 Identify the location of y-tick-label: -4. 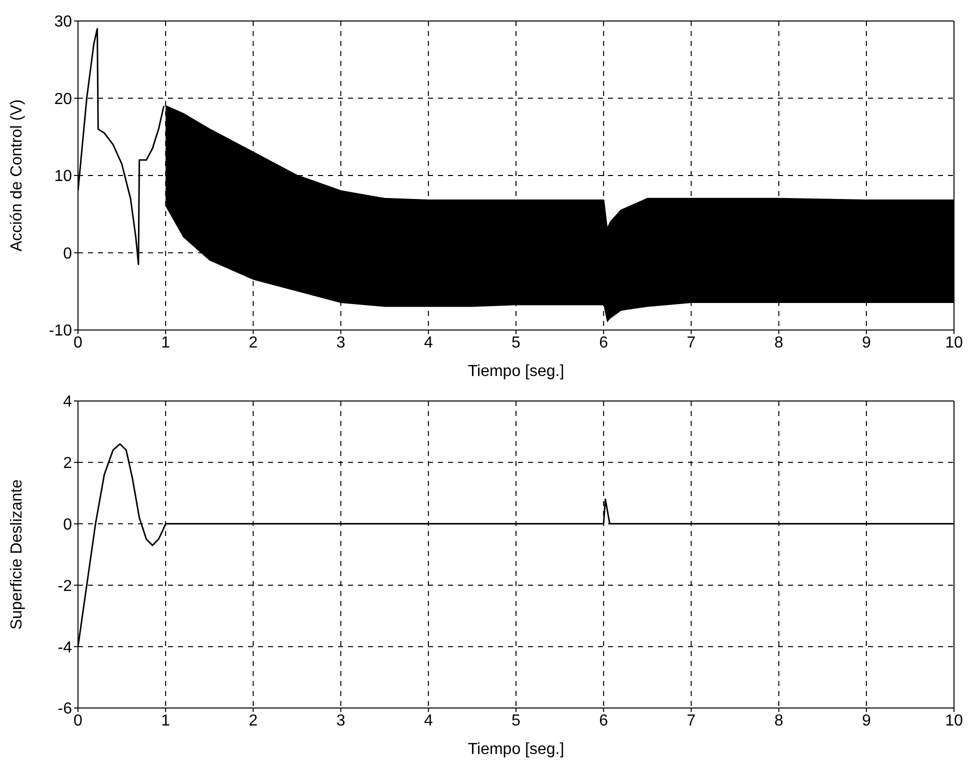
(65, 647).